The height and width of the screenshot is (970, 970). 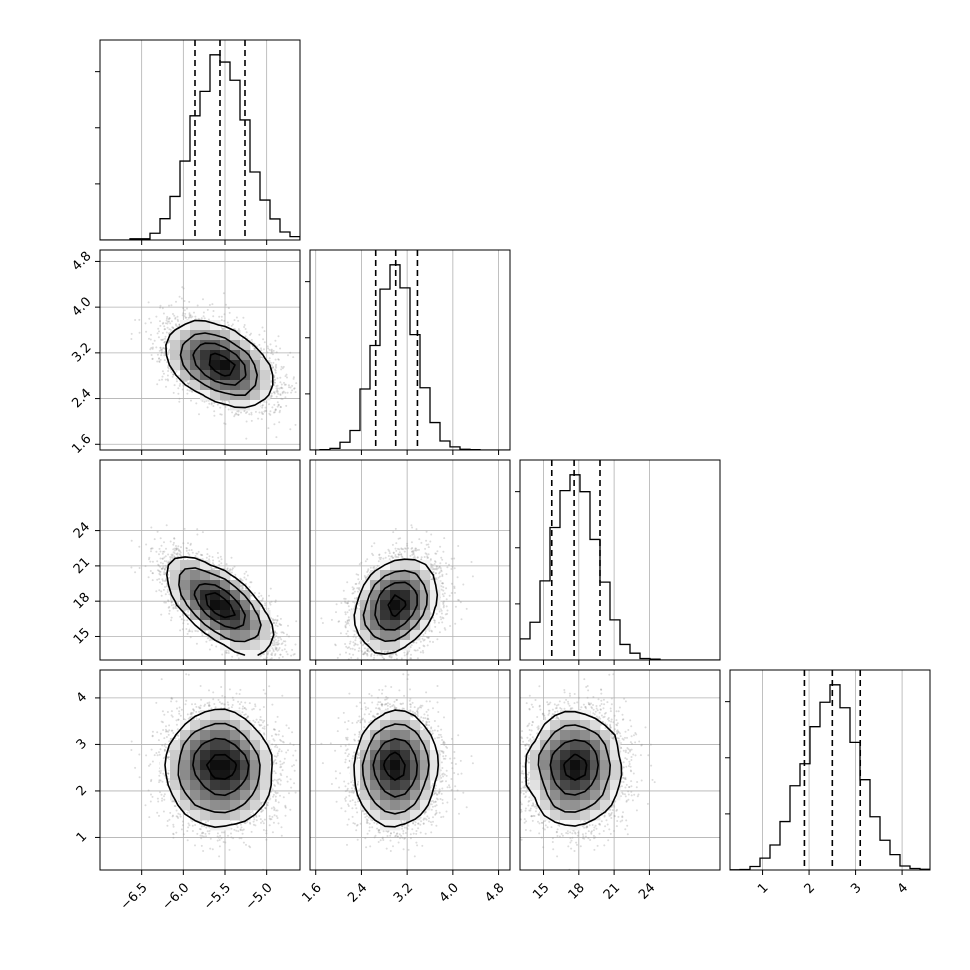 What do you see at coordinates (357, 892) in the screenshot?
I see `x-tick-label-1-1: 2.4` at bounding box center [357, 892].